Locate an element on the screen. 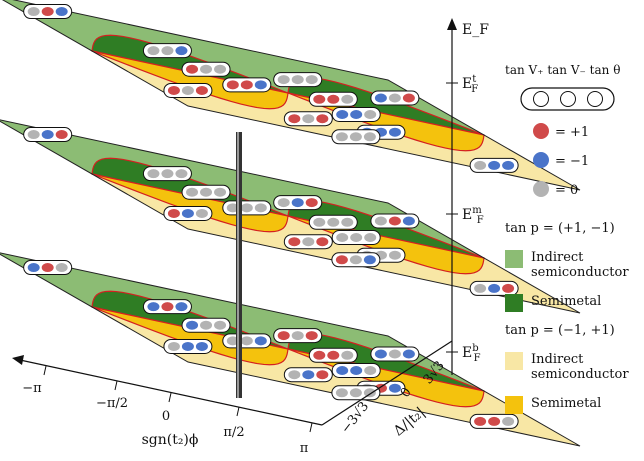 This screenshot has height=461, width=644. legend-group2-swatch is located at coordinates (514, 405).